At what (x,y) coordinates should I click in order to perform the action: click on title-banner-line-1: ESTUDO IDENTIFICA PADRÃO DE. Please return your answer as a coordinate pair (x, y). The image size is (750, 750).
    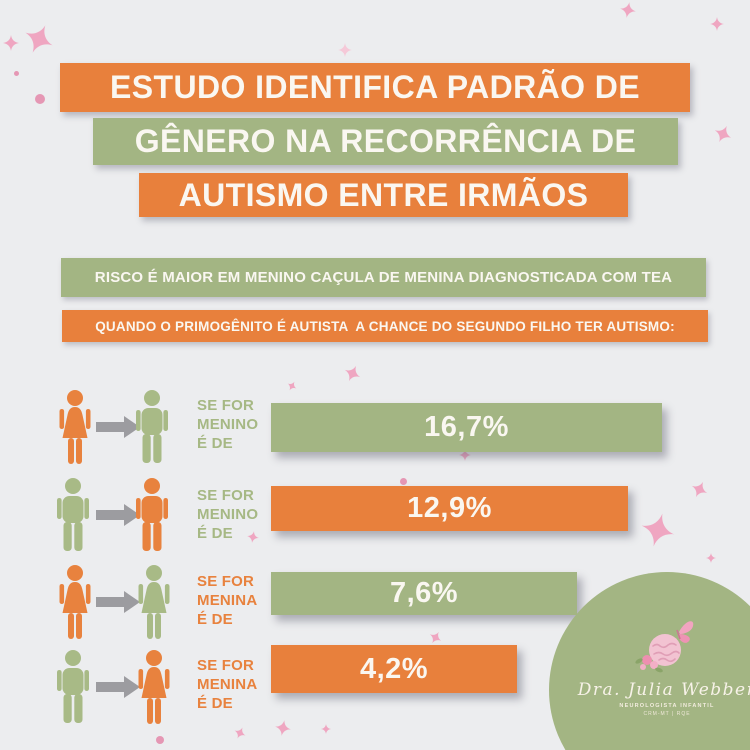
    Looking at the image, I should click on (375, 87).